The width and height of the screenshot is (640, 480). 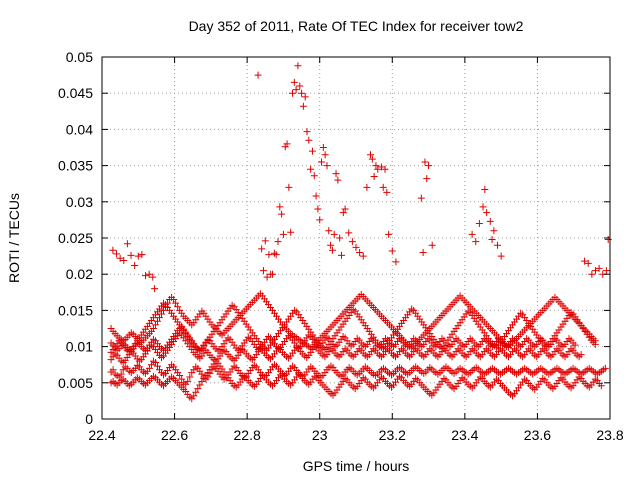 I want to click on y-tick-label: 0.005, so click(x=75, y=383).